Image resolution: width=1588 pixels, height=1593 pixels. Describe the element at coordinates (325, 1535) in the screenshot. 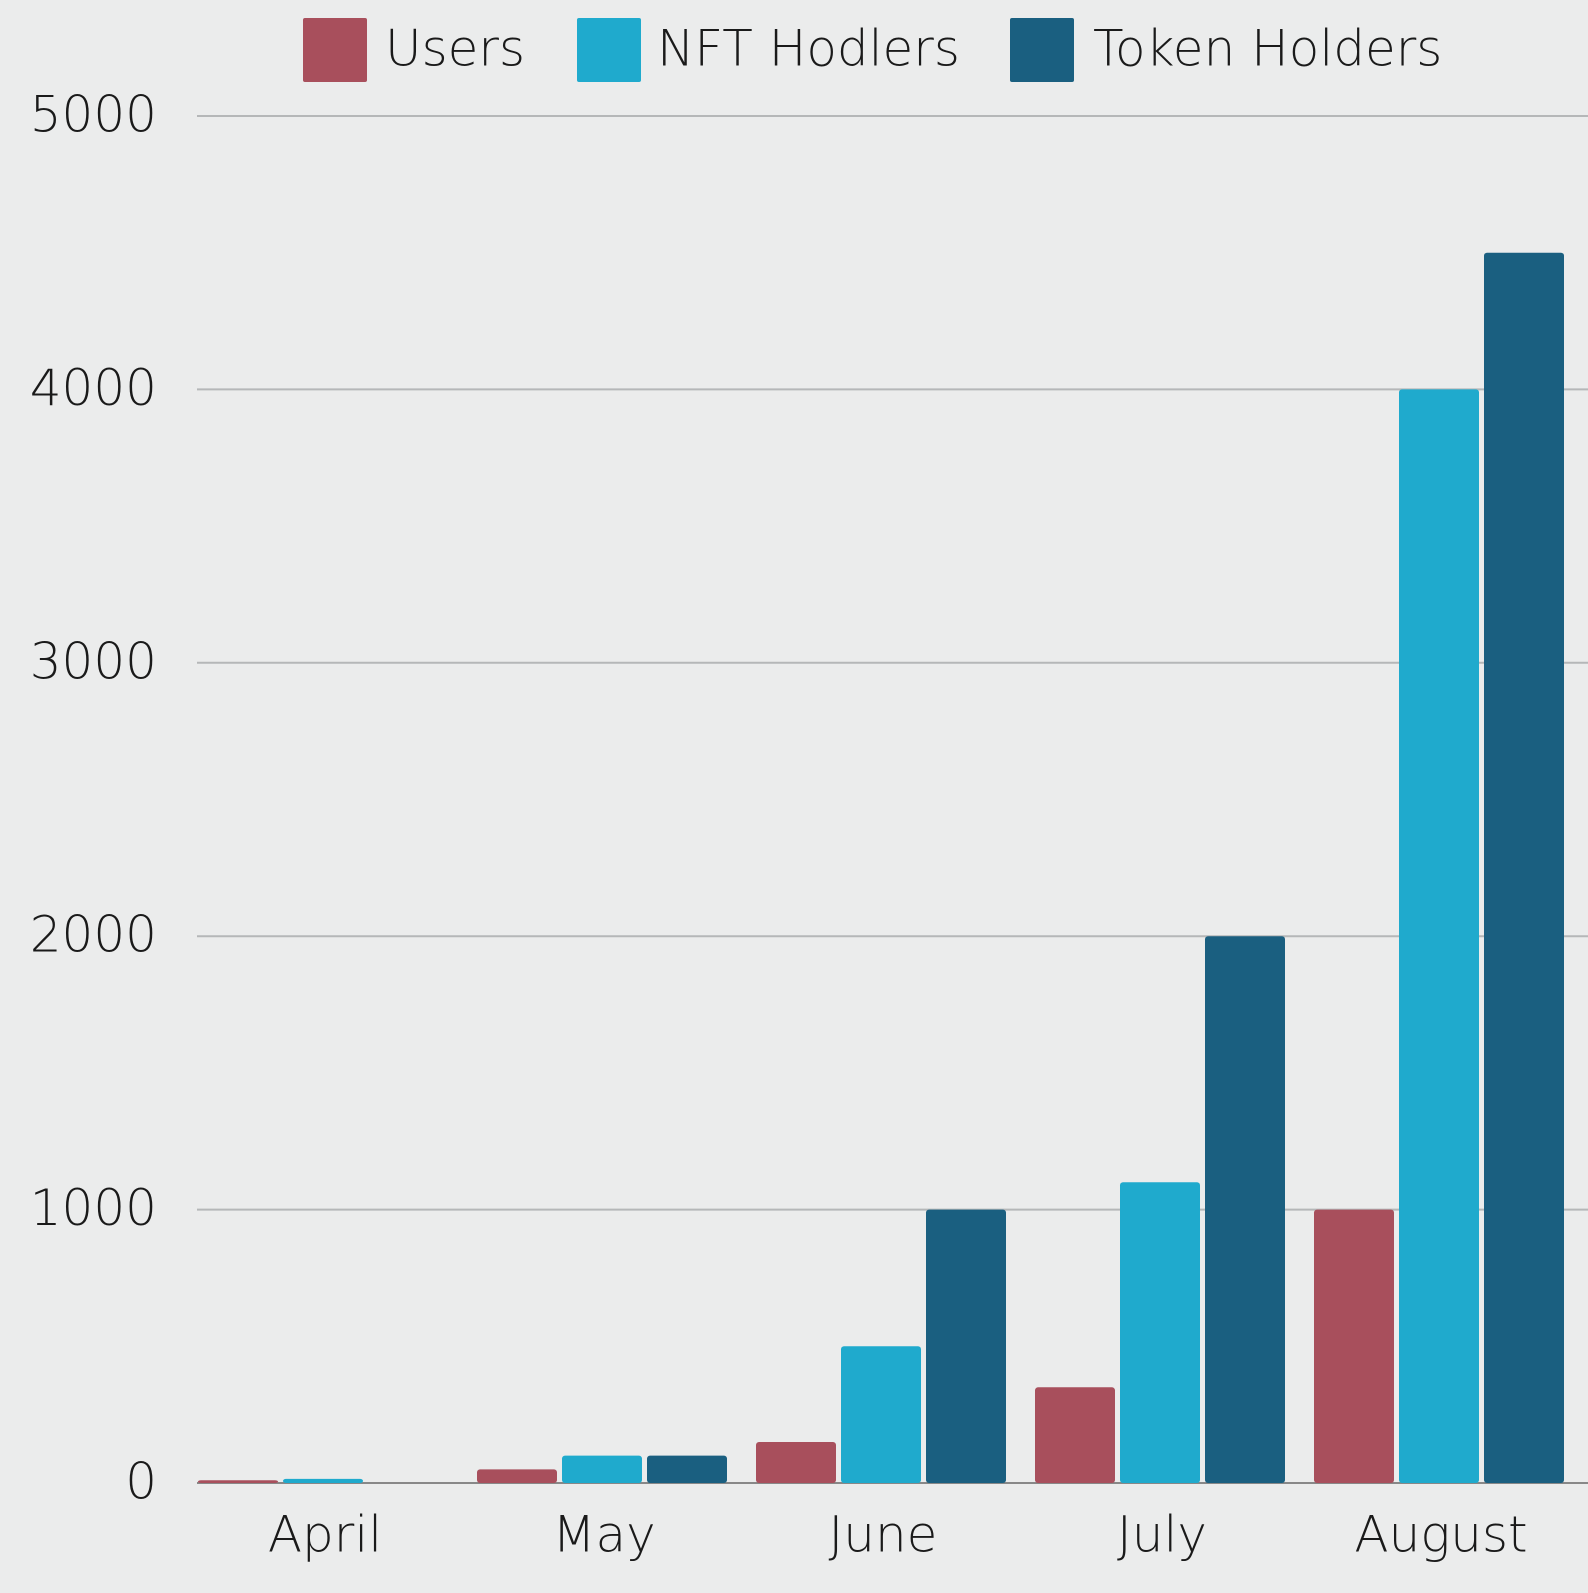

I see `x-tick-label: April` at that location.